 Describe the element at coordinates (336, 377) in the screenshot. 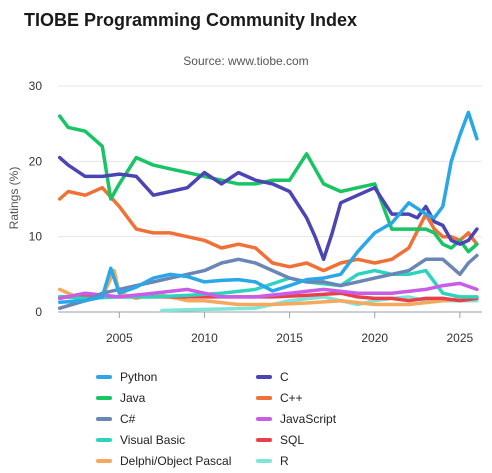

I see `legend-item-c: C` at that location.